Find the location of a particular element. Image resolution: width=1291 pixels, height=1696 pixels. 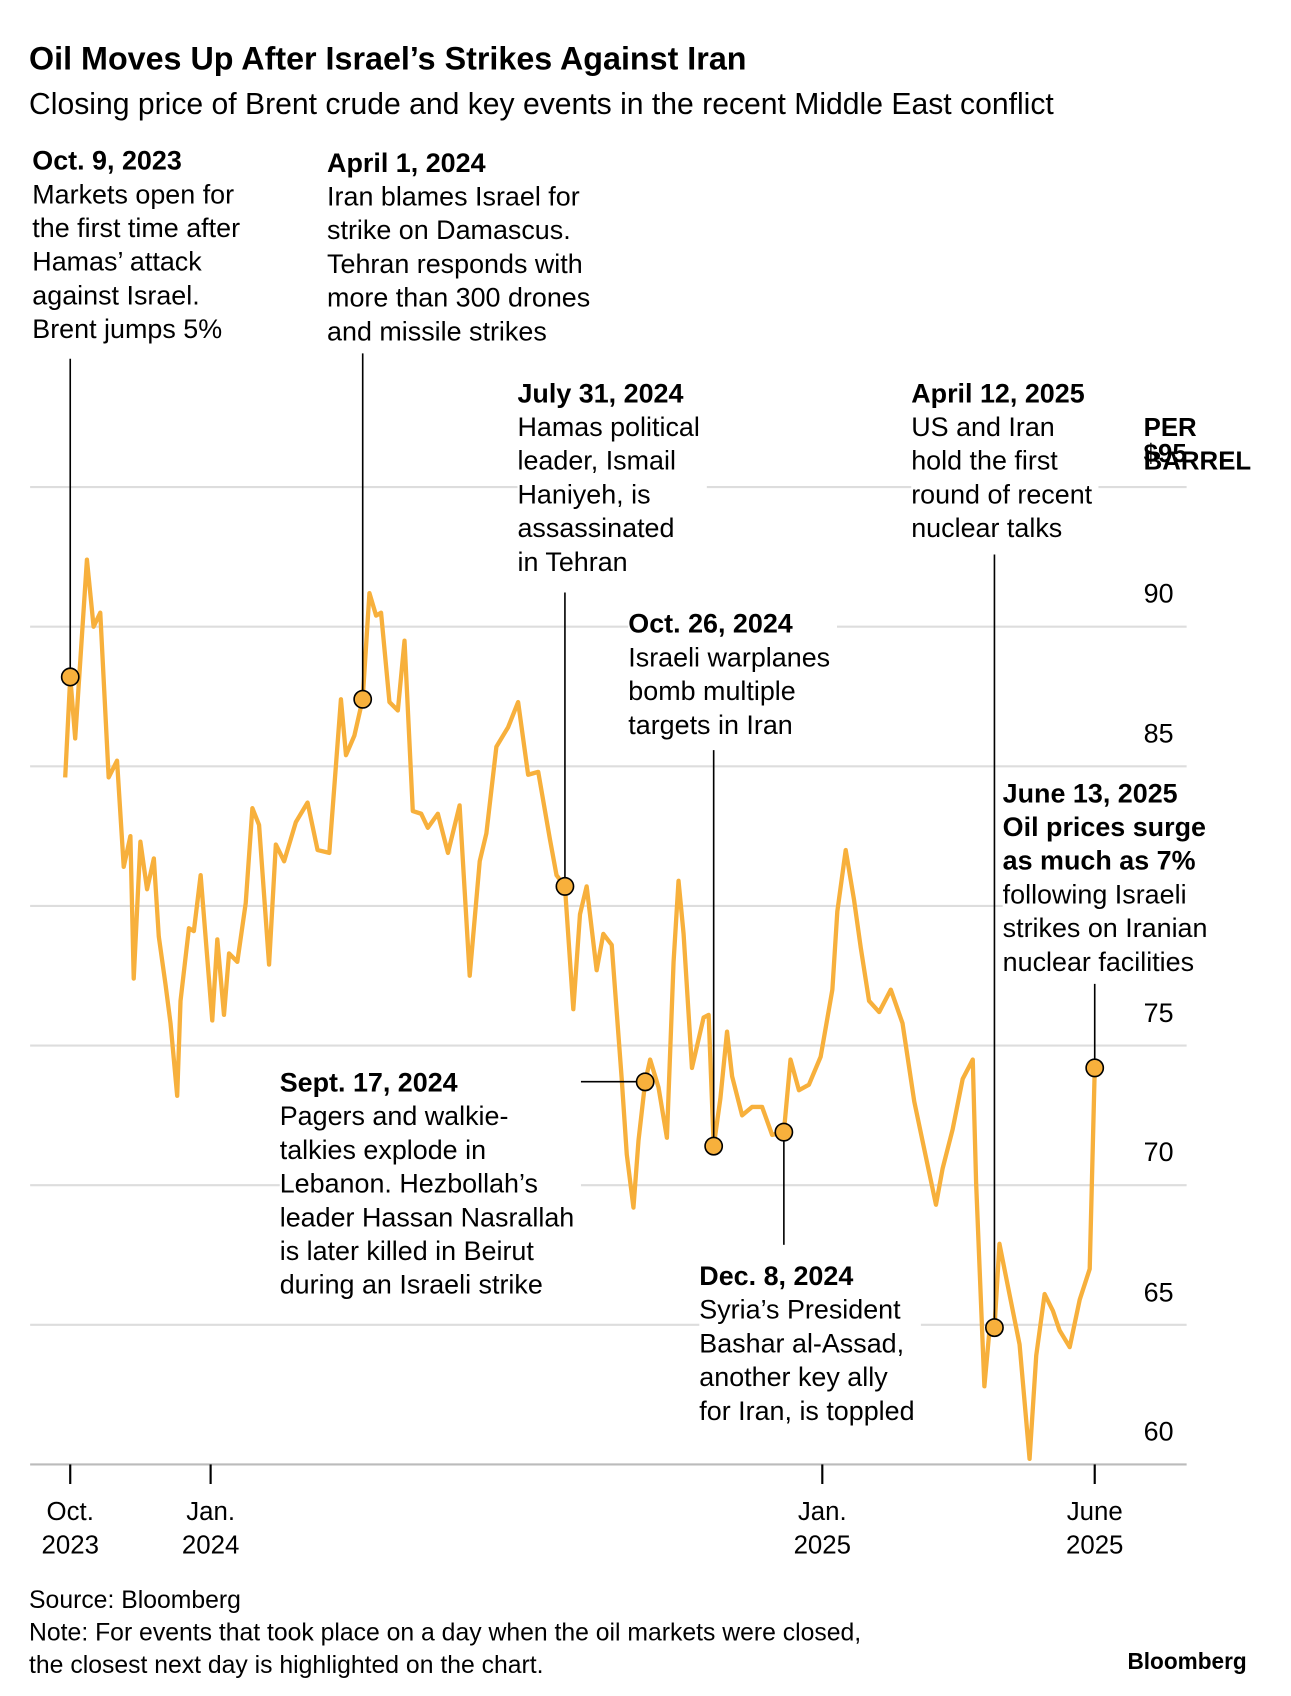

annotation-date: Dec. 8, 2024 is located at coordinates (776, 1276).